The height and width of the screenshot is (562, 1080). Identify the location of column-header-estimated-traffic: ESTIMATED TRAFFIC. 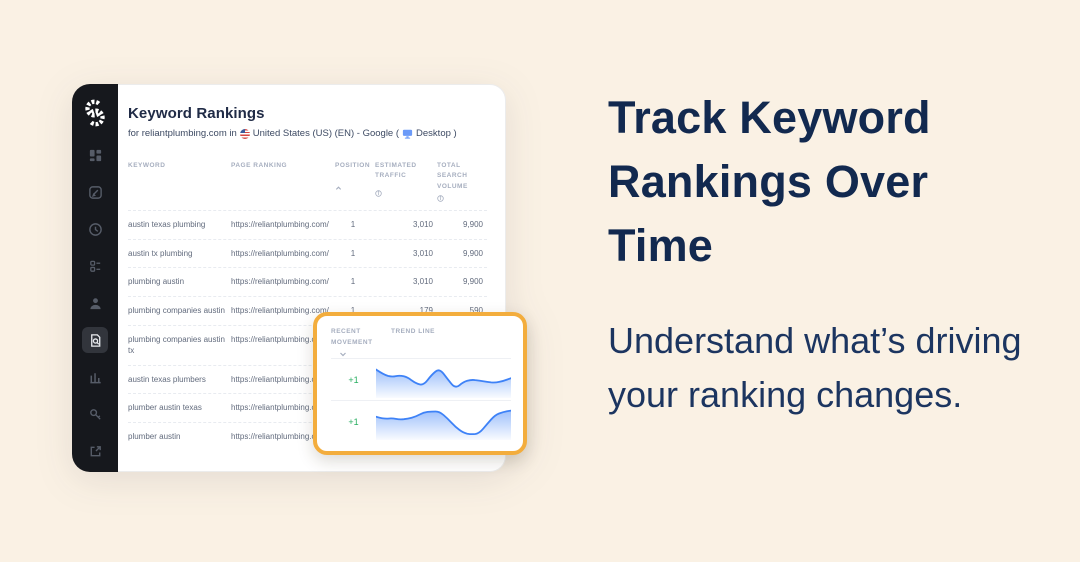
(406, 183).